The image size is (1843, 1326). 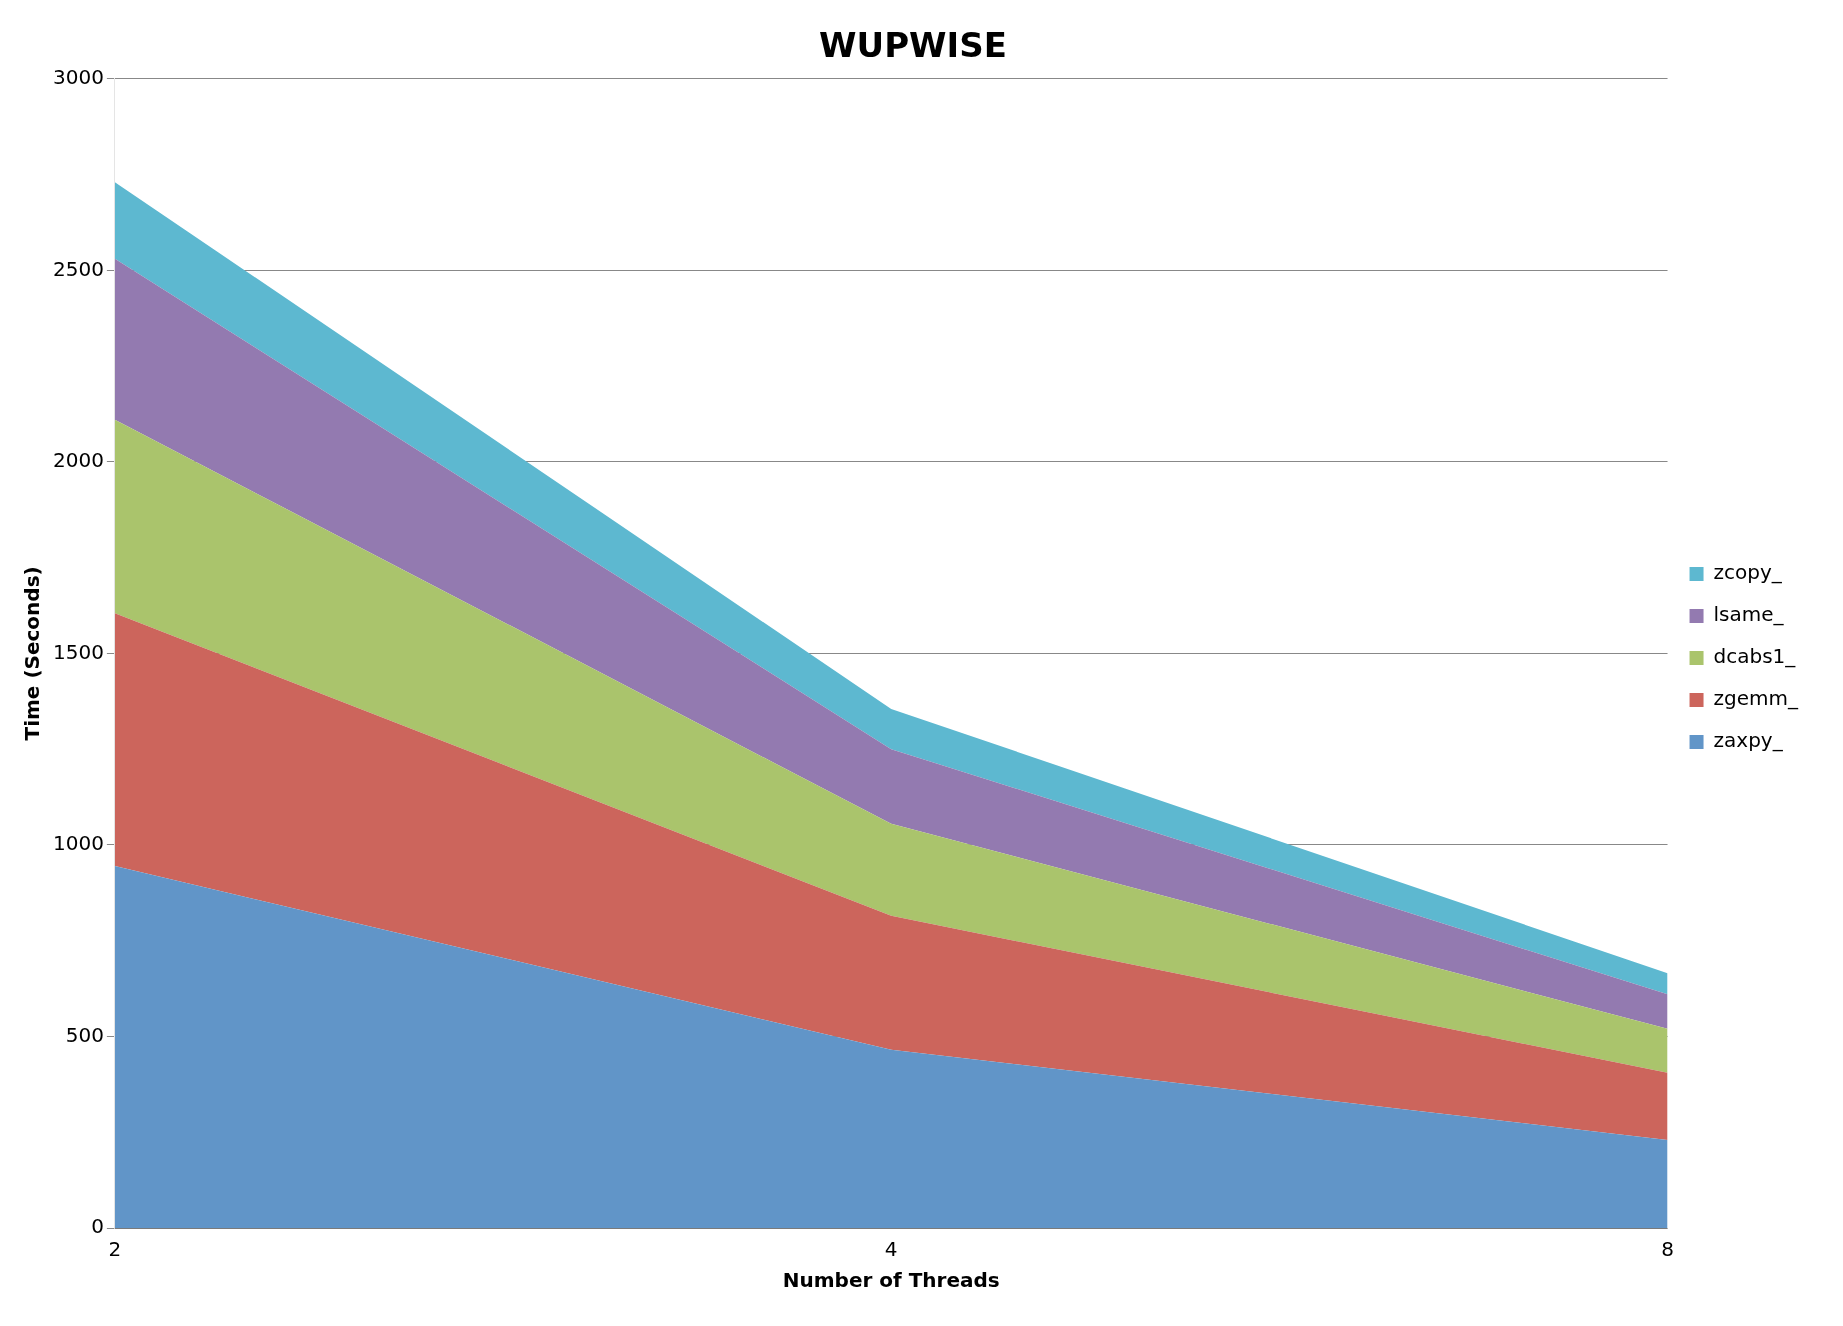 I want to click on y-axis-title: Time (Seconds), so click(x=32, y=653).